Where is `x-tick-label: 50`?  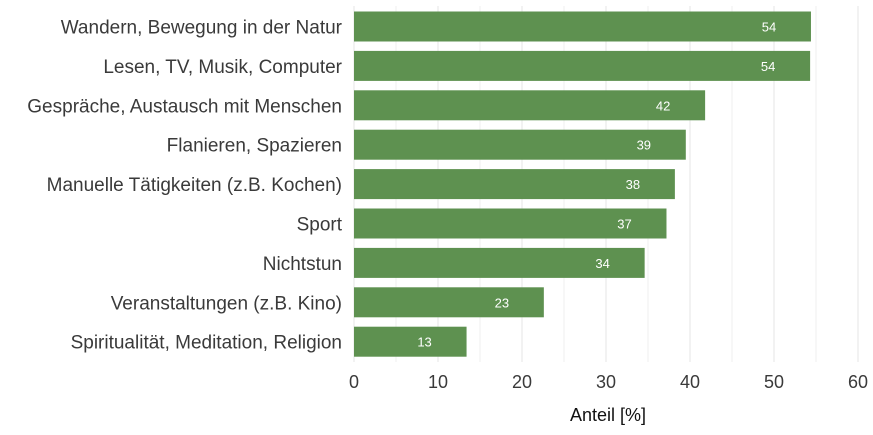
x-tick-label: 50 is located at coordinates (774, 382).